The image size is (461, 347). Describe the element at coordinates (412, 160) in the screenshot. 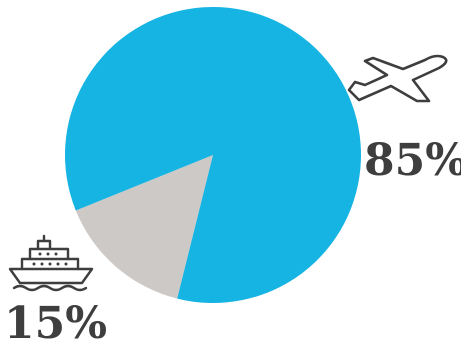

I see `slice-label-air: 85%` at that location.